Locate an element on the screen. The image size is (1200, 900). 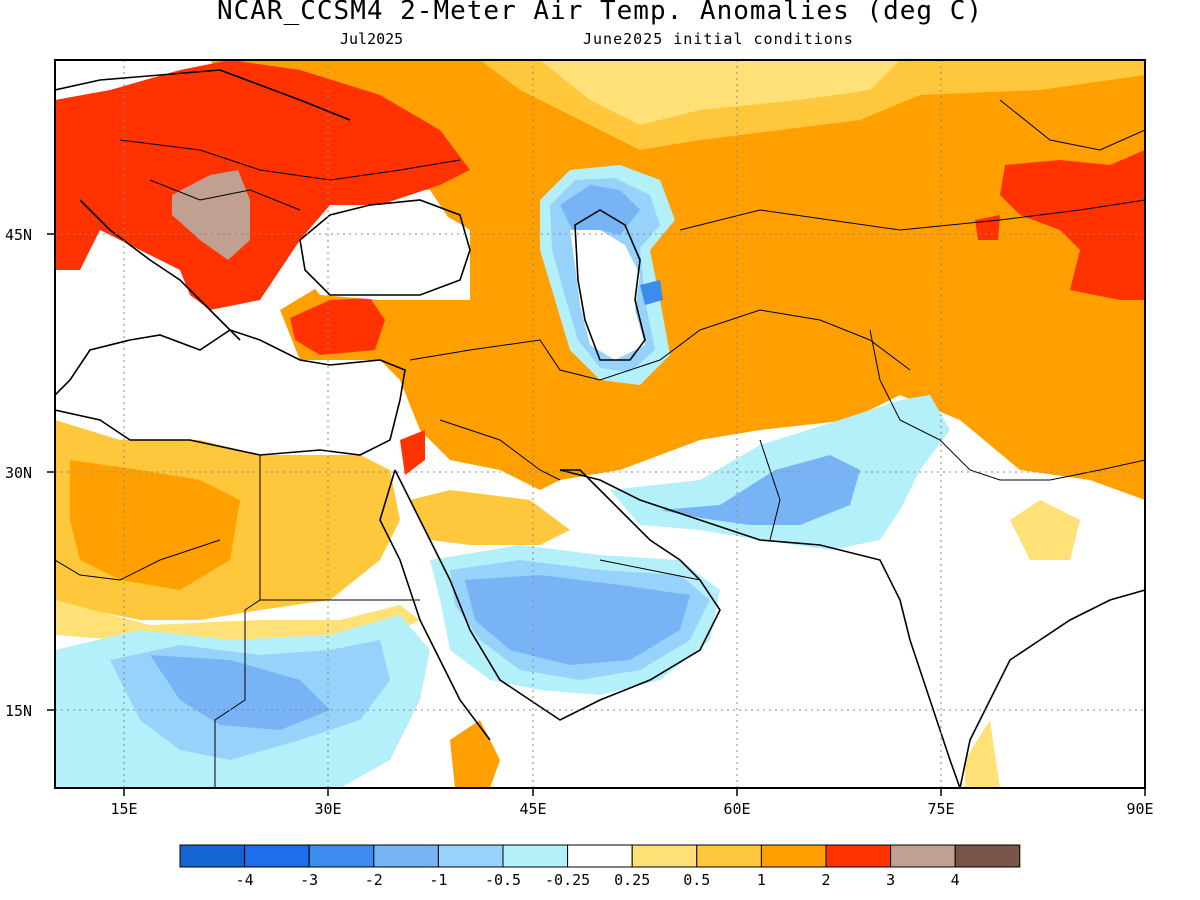
warm-spot-small is located at coordinates (987, 227).